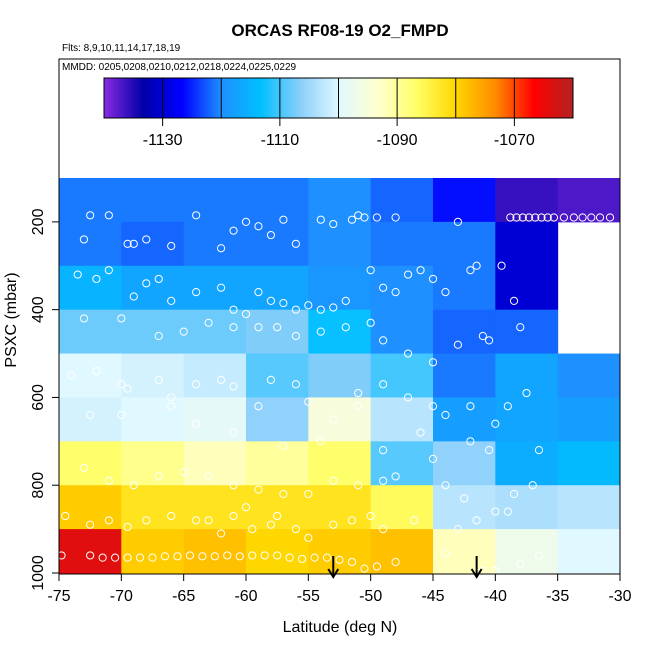 This screenshot has height=655, width=650. I want to click on y-tick-label: 400, so click(38, 309).